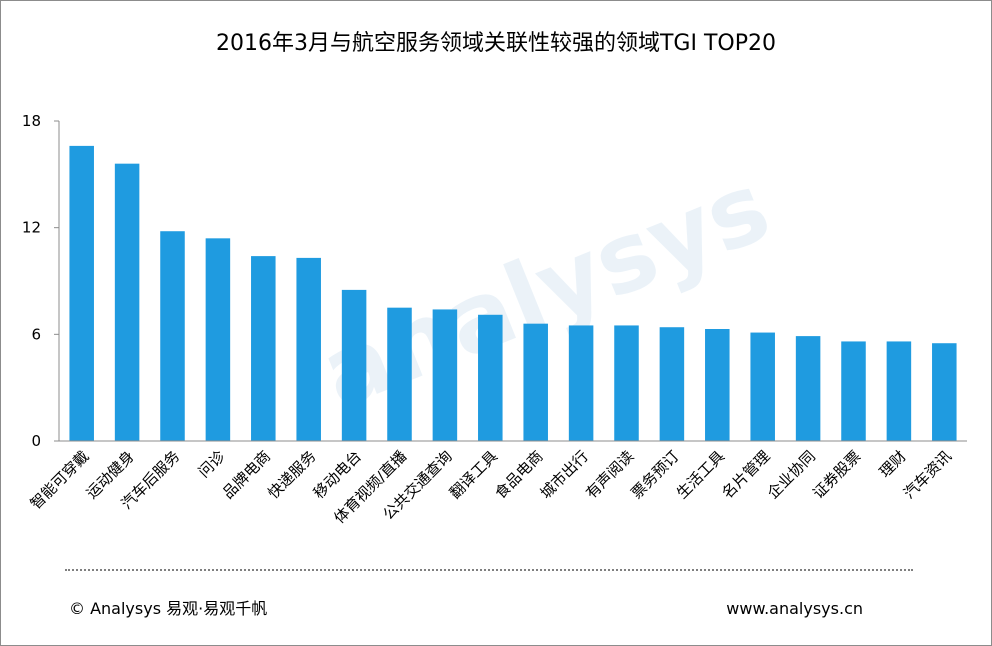 Image resolution: width=992 pixels, height=646 pixels. What do you see at coordinates (246, 474) in the screenshot?
I see `x-tick-label: 品牌电商` at bounding box center [246, 474].